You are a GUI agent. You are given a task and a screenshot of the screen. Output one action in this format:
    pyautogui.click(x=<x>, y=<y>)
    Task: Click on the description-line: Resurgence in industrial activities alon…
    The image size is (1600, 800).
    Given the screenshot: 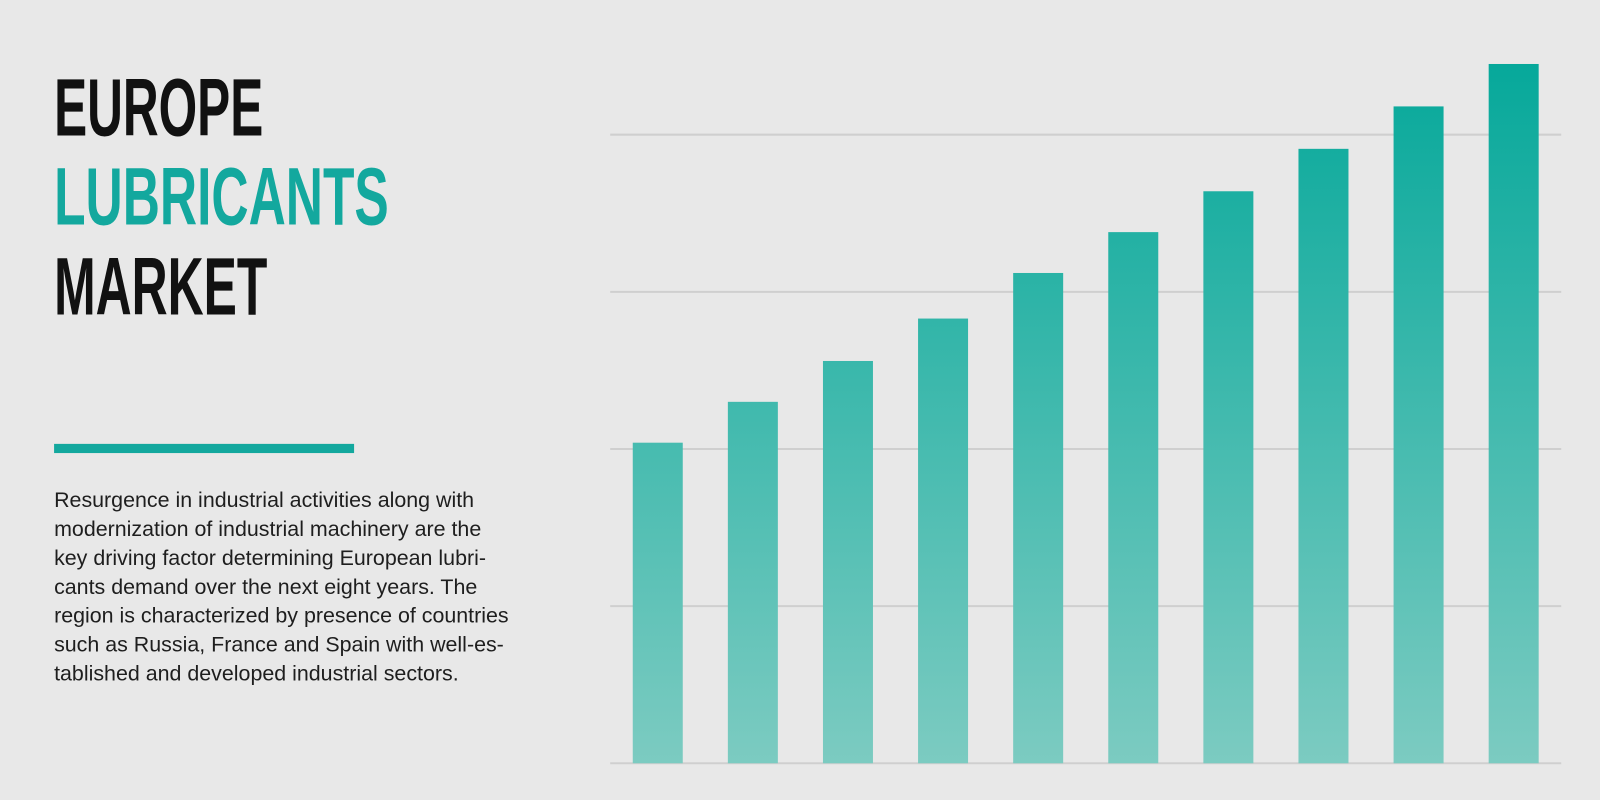 What is the action you would take?
    pyautogui.click(x=264, y=500)
    